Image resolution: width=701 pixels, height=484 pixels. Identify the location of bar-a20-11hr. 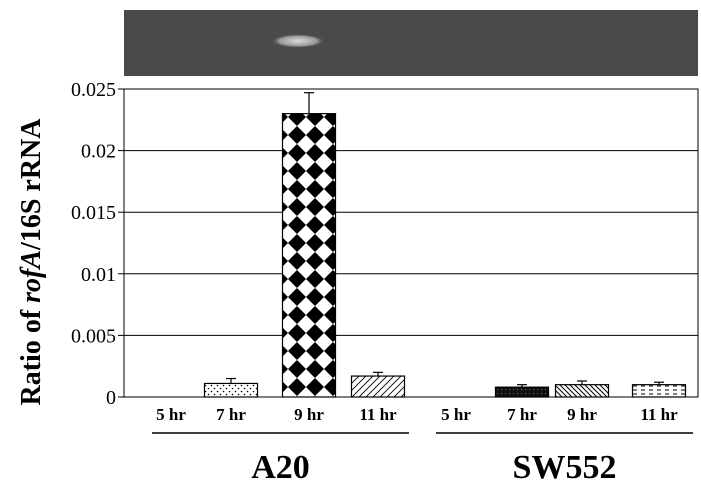
(378, 386).